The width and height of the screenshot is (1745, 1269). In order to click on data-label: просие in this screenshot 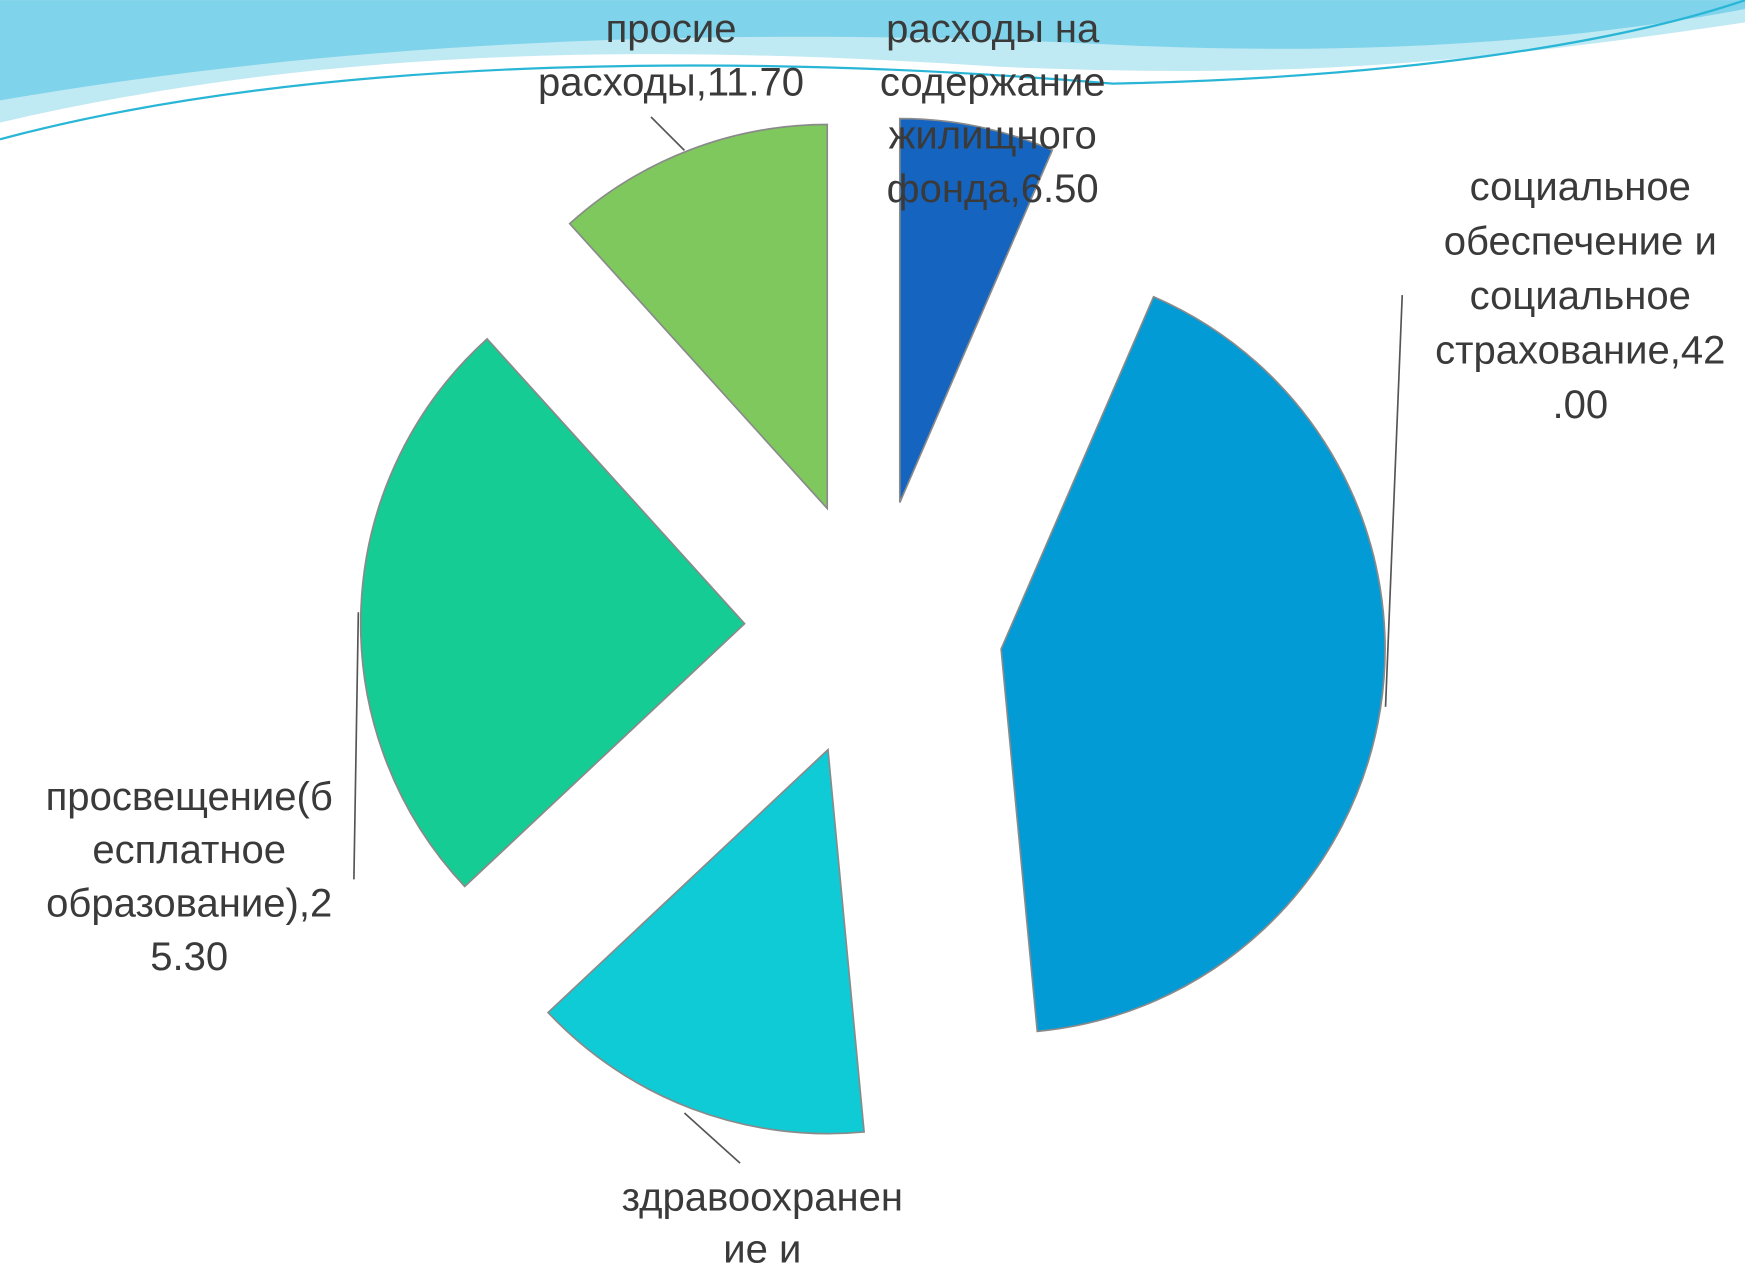, I will do `click(671, 29)`.